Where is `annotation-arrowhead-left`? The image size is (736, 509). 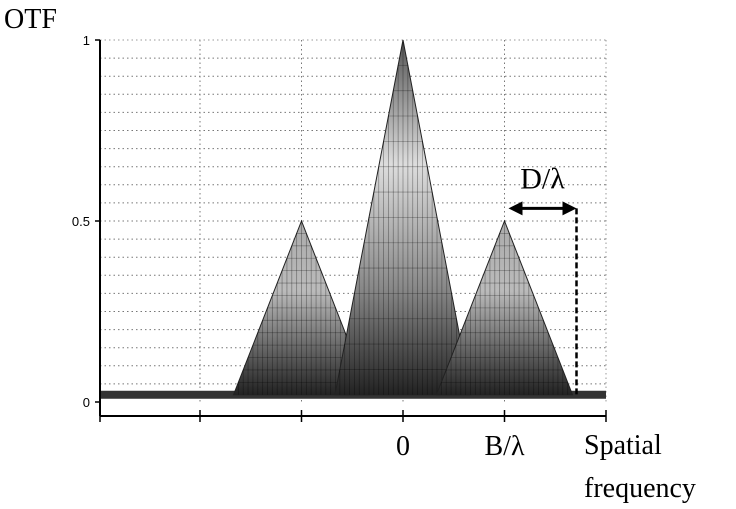
annotation-arrowhead-left is located at coordinates (515, 208).